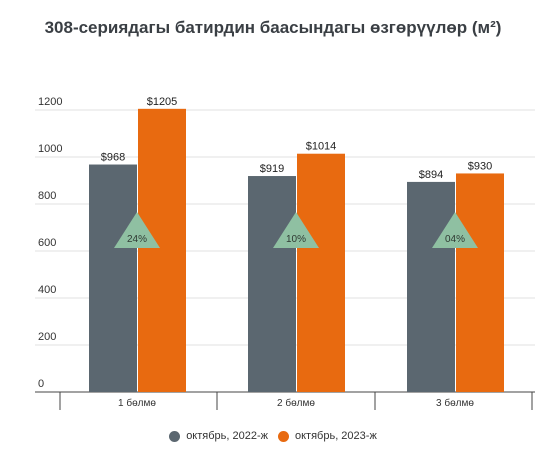 This screenshot has width=546, height=462. What do you see at coordinates (455, 239) in the screenshot?
I see `change-label-2: 04%` at bounding box center [455, 239].